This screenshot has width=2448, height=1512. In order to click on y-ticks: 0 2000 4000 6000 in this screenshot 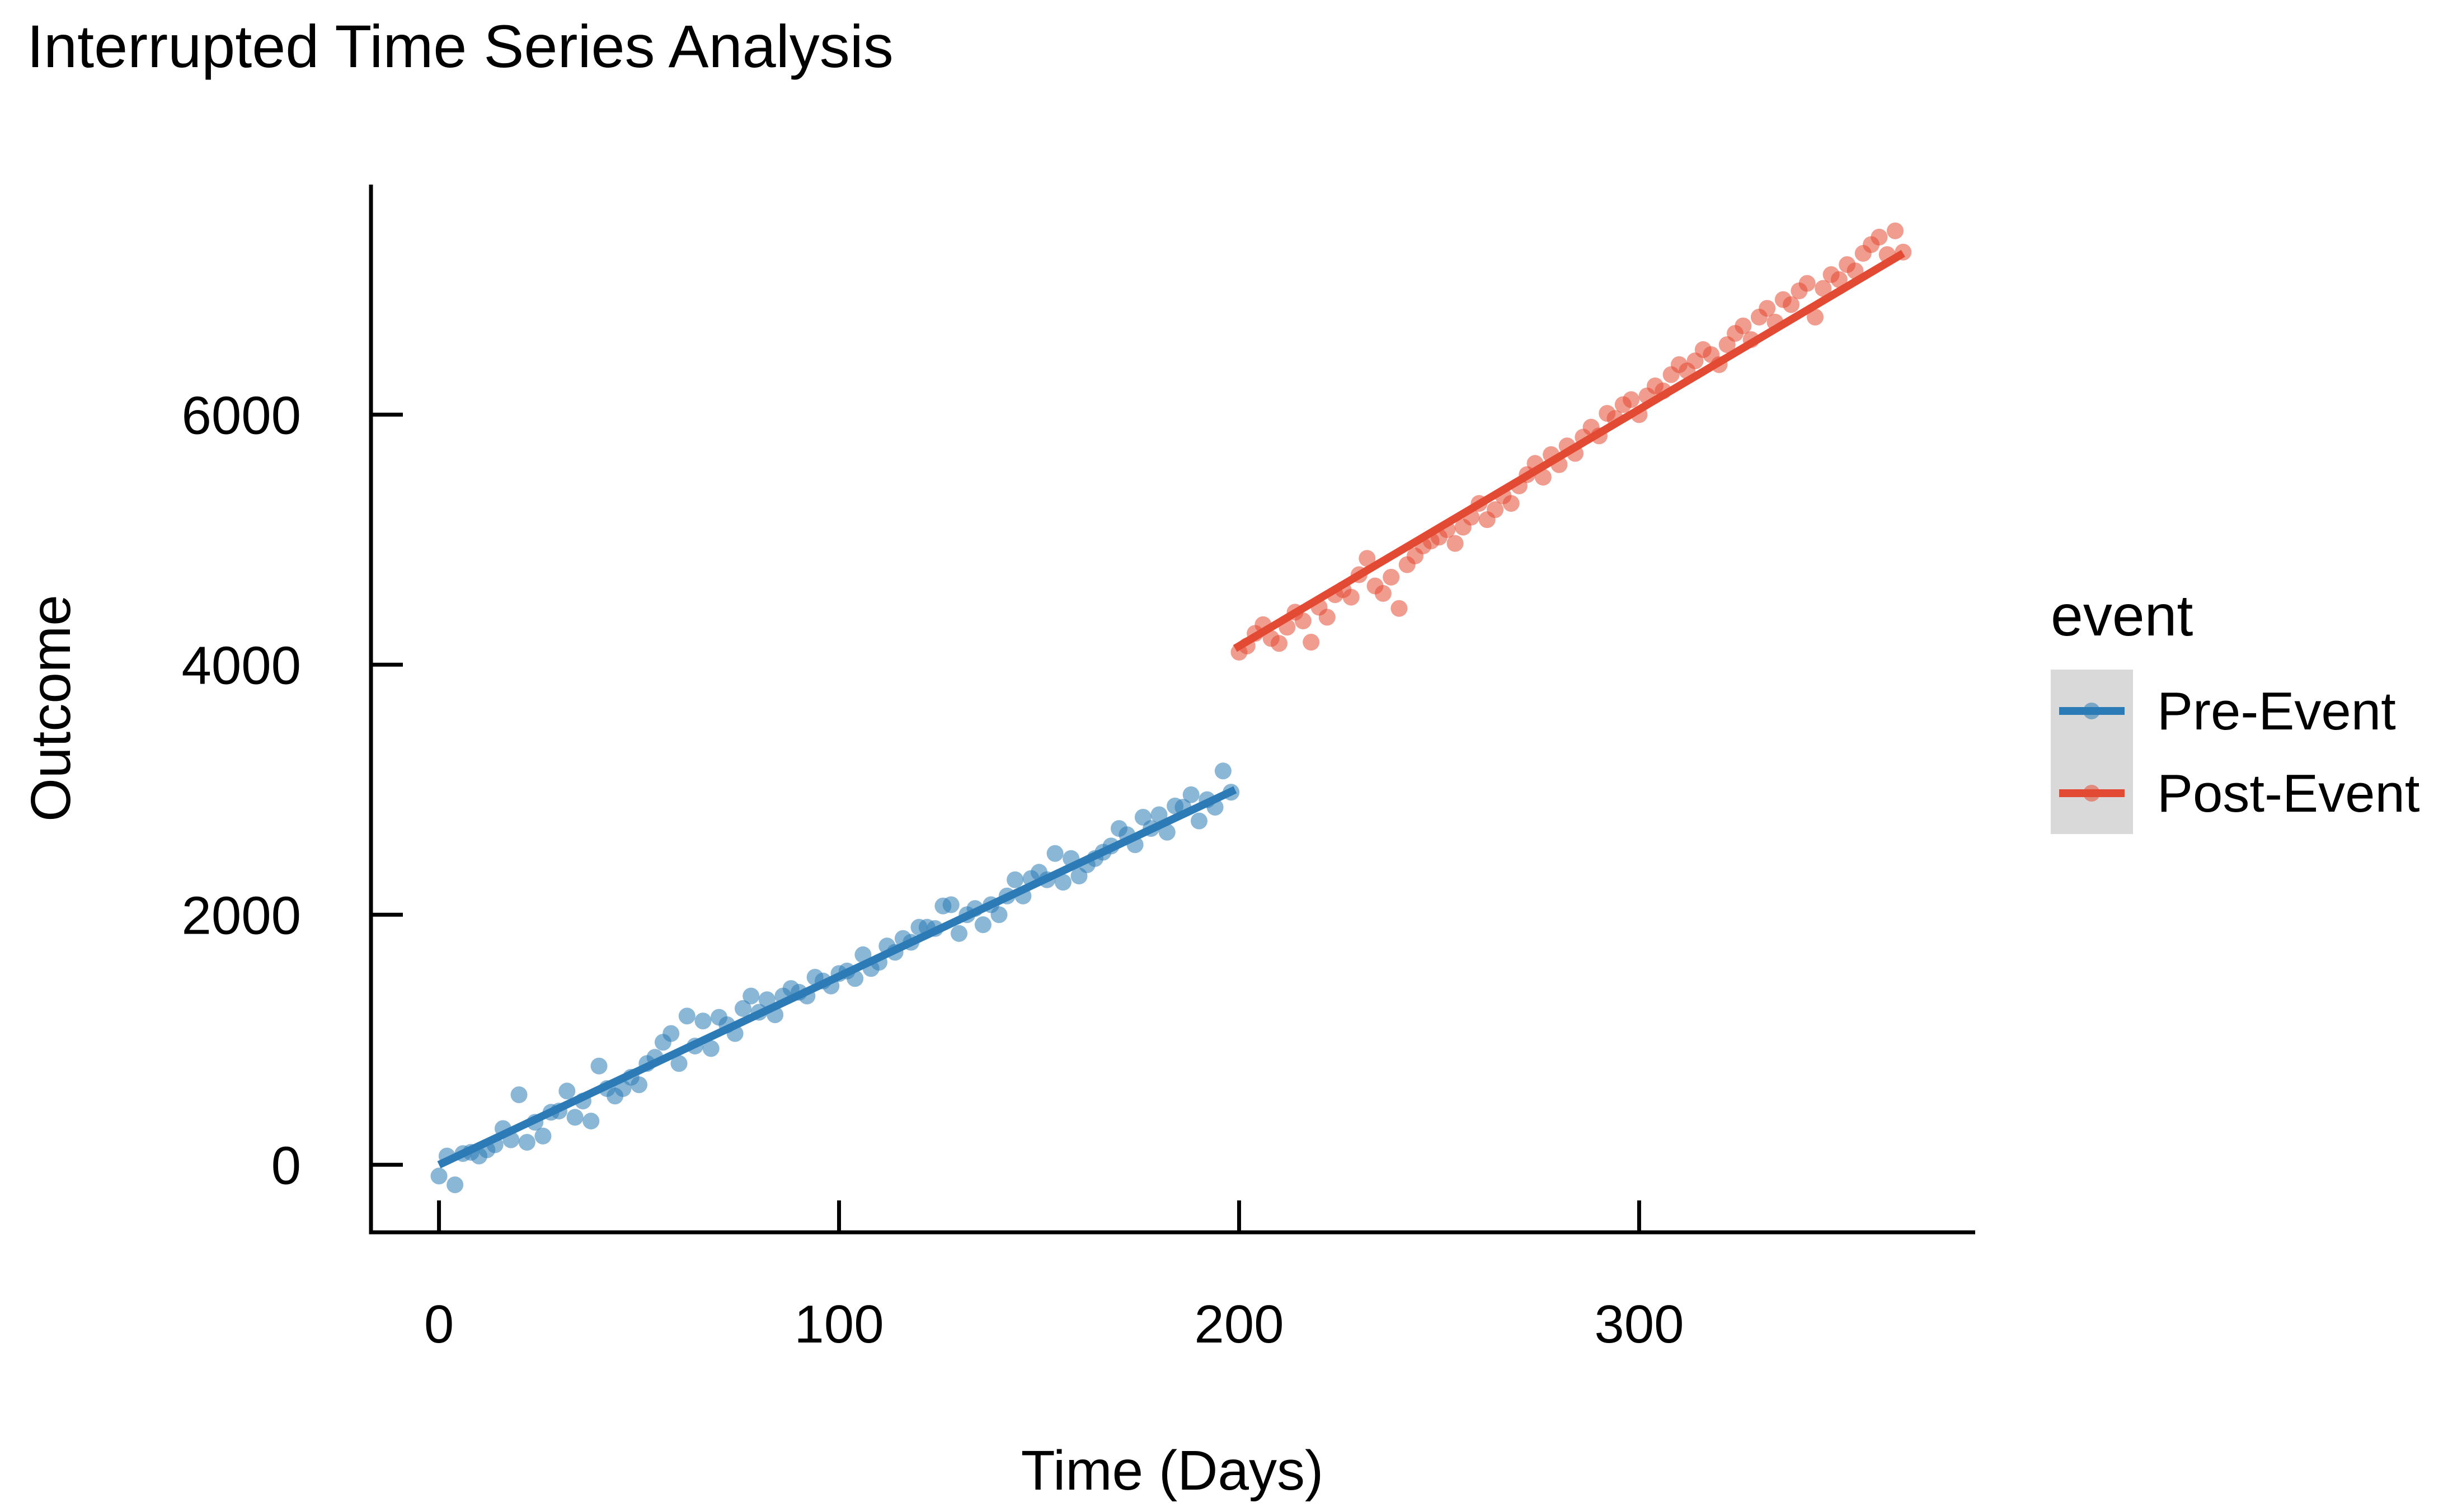, I will do `click(292, 790)`.